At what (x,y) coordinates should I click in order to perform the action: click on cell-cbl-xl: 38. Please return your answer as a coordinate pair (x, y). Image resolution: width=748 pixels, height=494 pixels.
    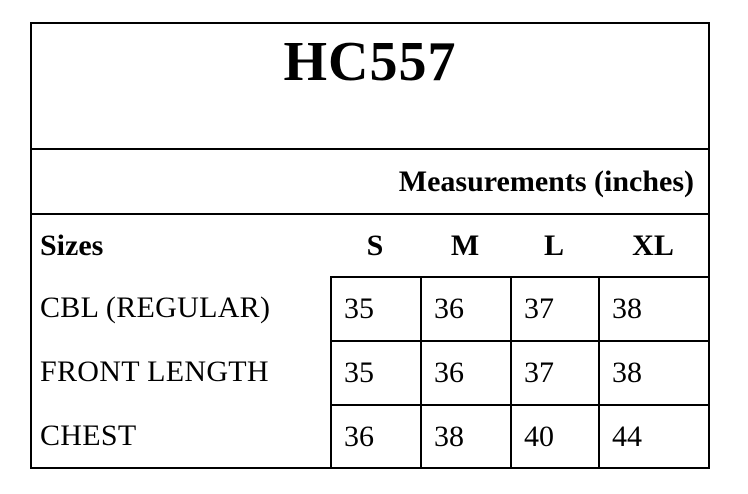
    Looking at the image, I should click on (653, 308).